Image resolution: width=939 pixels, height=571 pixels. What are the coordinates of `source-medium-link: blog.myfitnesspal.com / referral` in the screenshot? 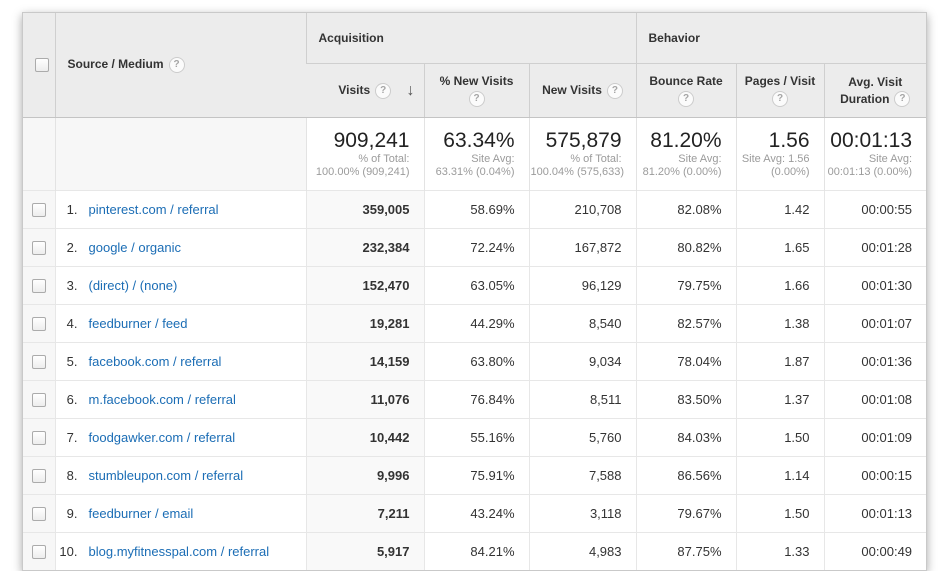 It's located at (179, 551).